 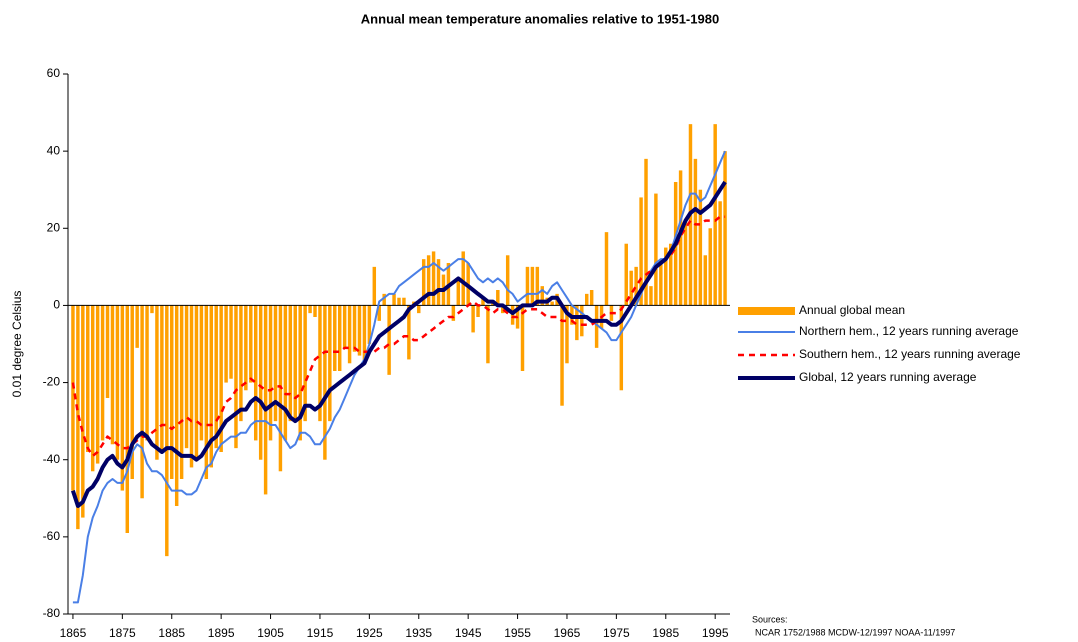 What do you see at coordinates (54, 227) in the screenshot?
I see `y-tick-label: 20` at bounding box center [54, 227].